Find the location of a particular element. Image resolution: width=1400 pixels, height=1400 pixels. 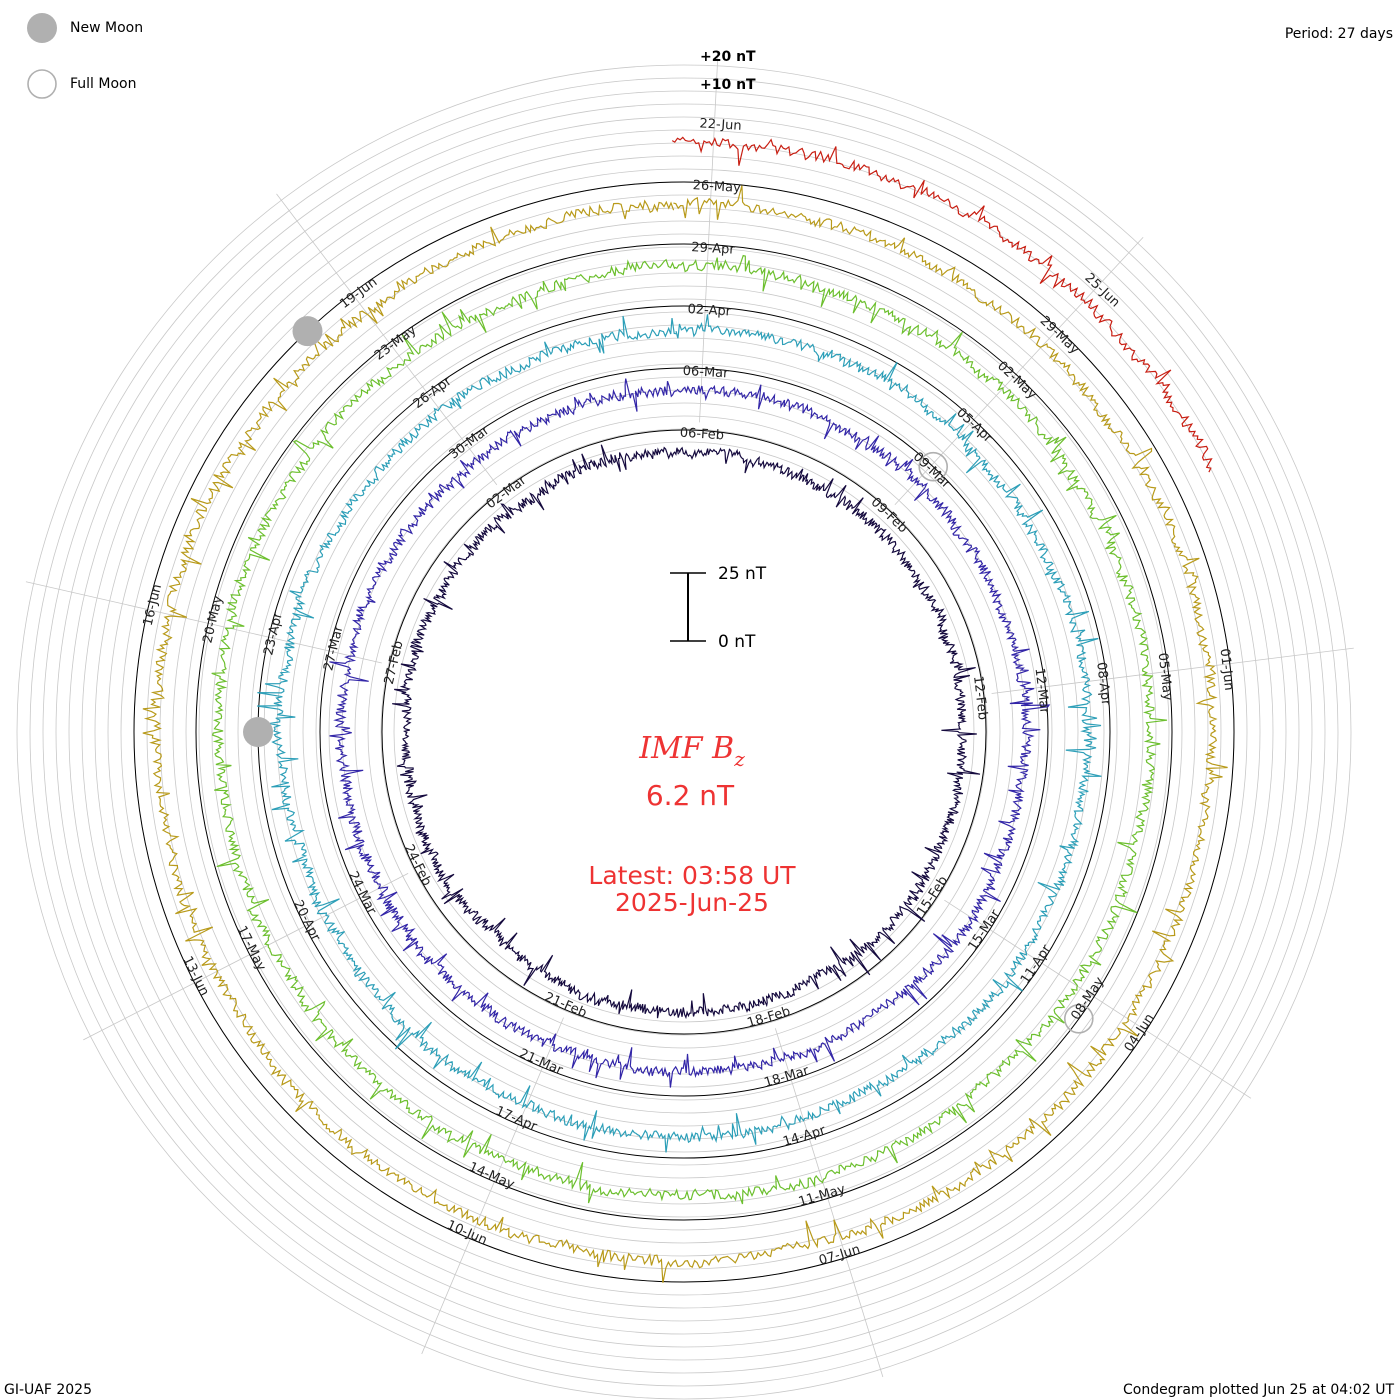

latest-date: 2025-Jun-25 is located at coordinates (692, 902).